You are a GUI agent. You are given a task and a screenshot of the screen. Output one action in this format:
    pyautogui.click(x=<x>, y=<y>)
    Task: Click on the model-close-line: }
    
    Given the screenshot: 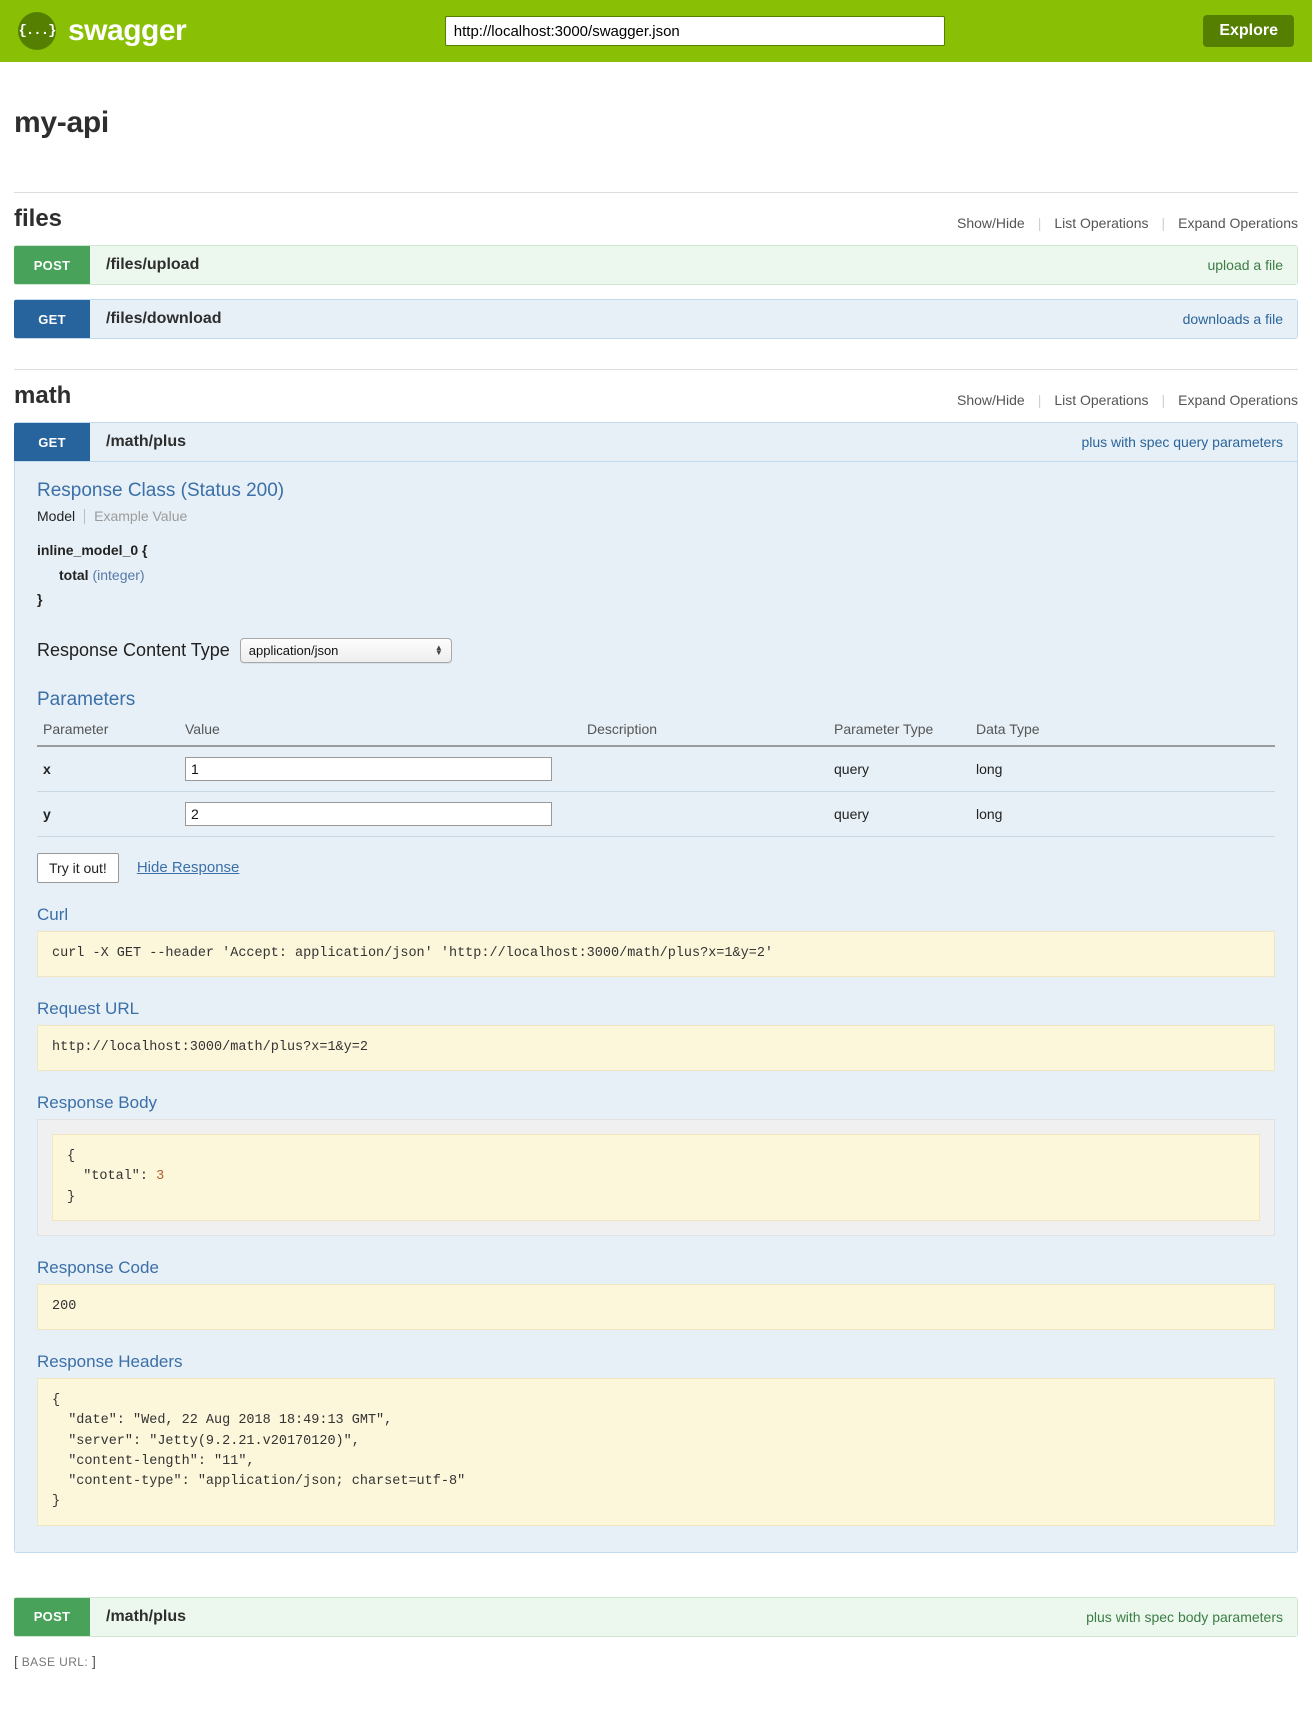 What is the action you would take?
    pyautogui.click(x=40, y=599)
    